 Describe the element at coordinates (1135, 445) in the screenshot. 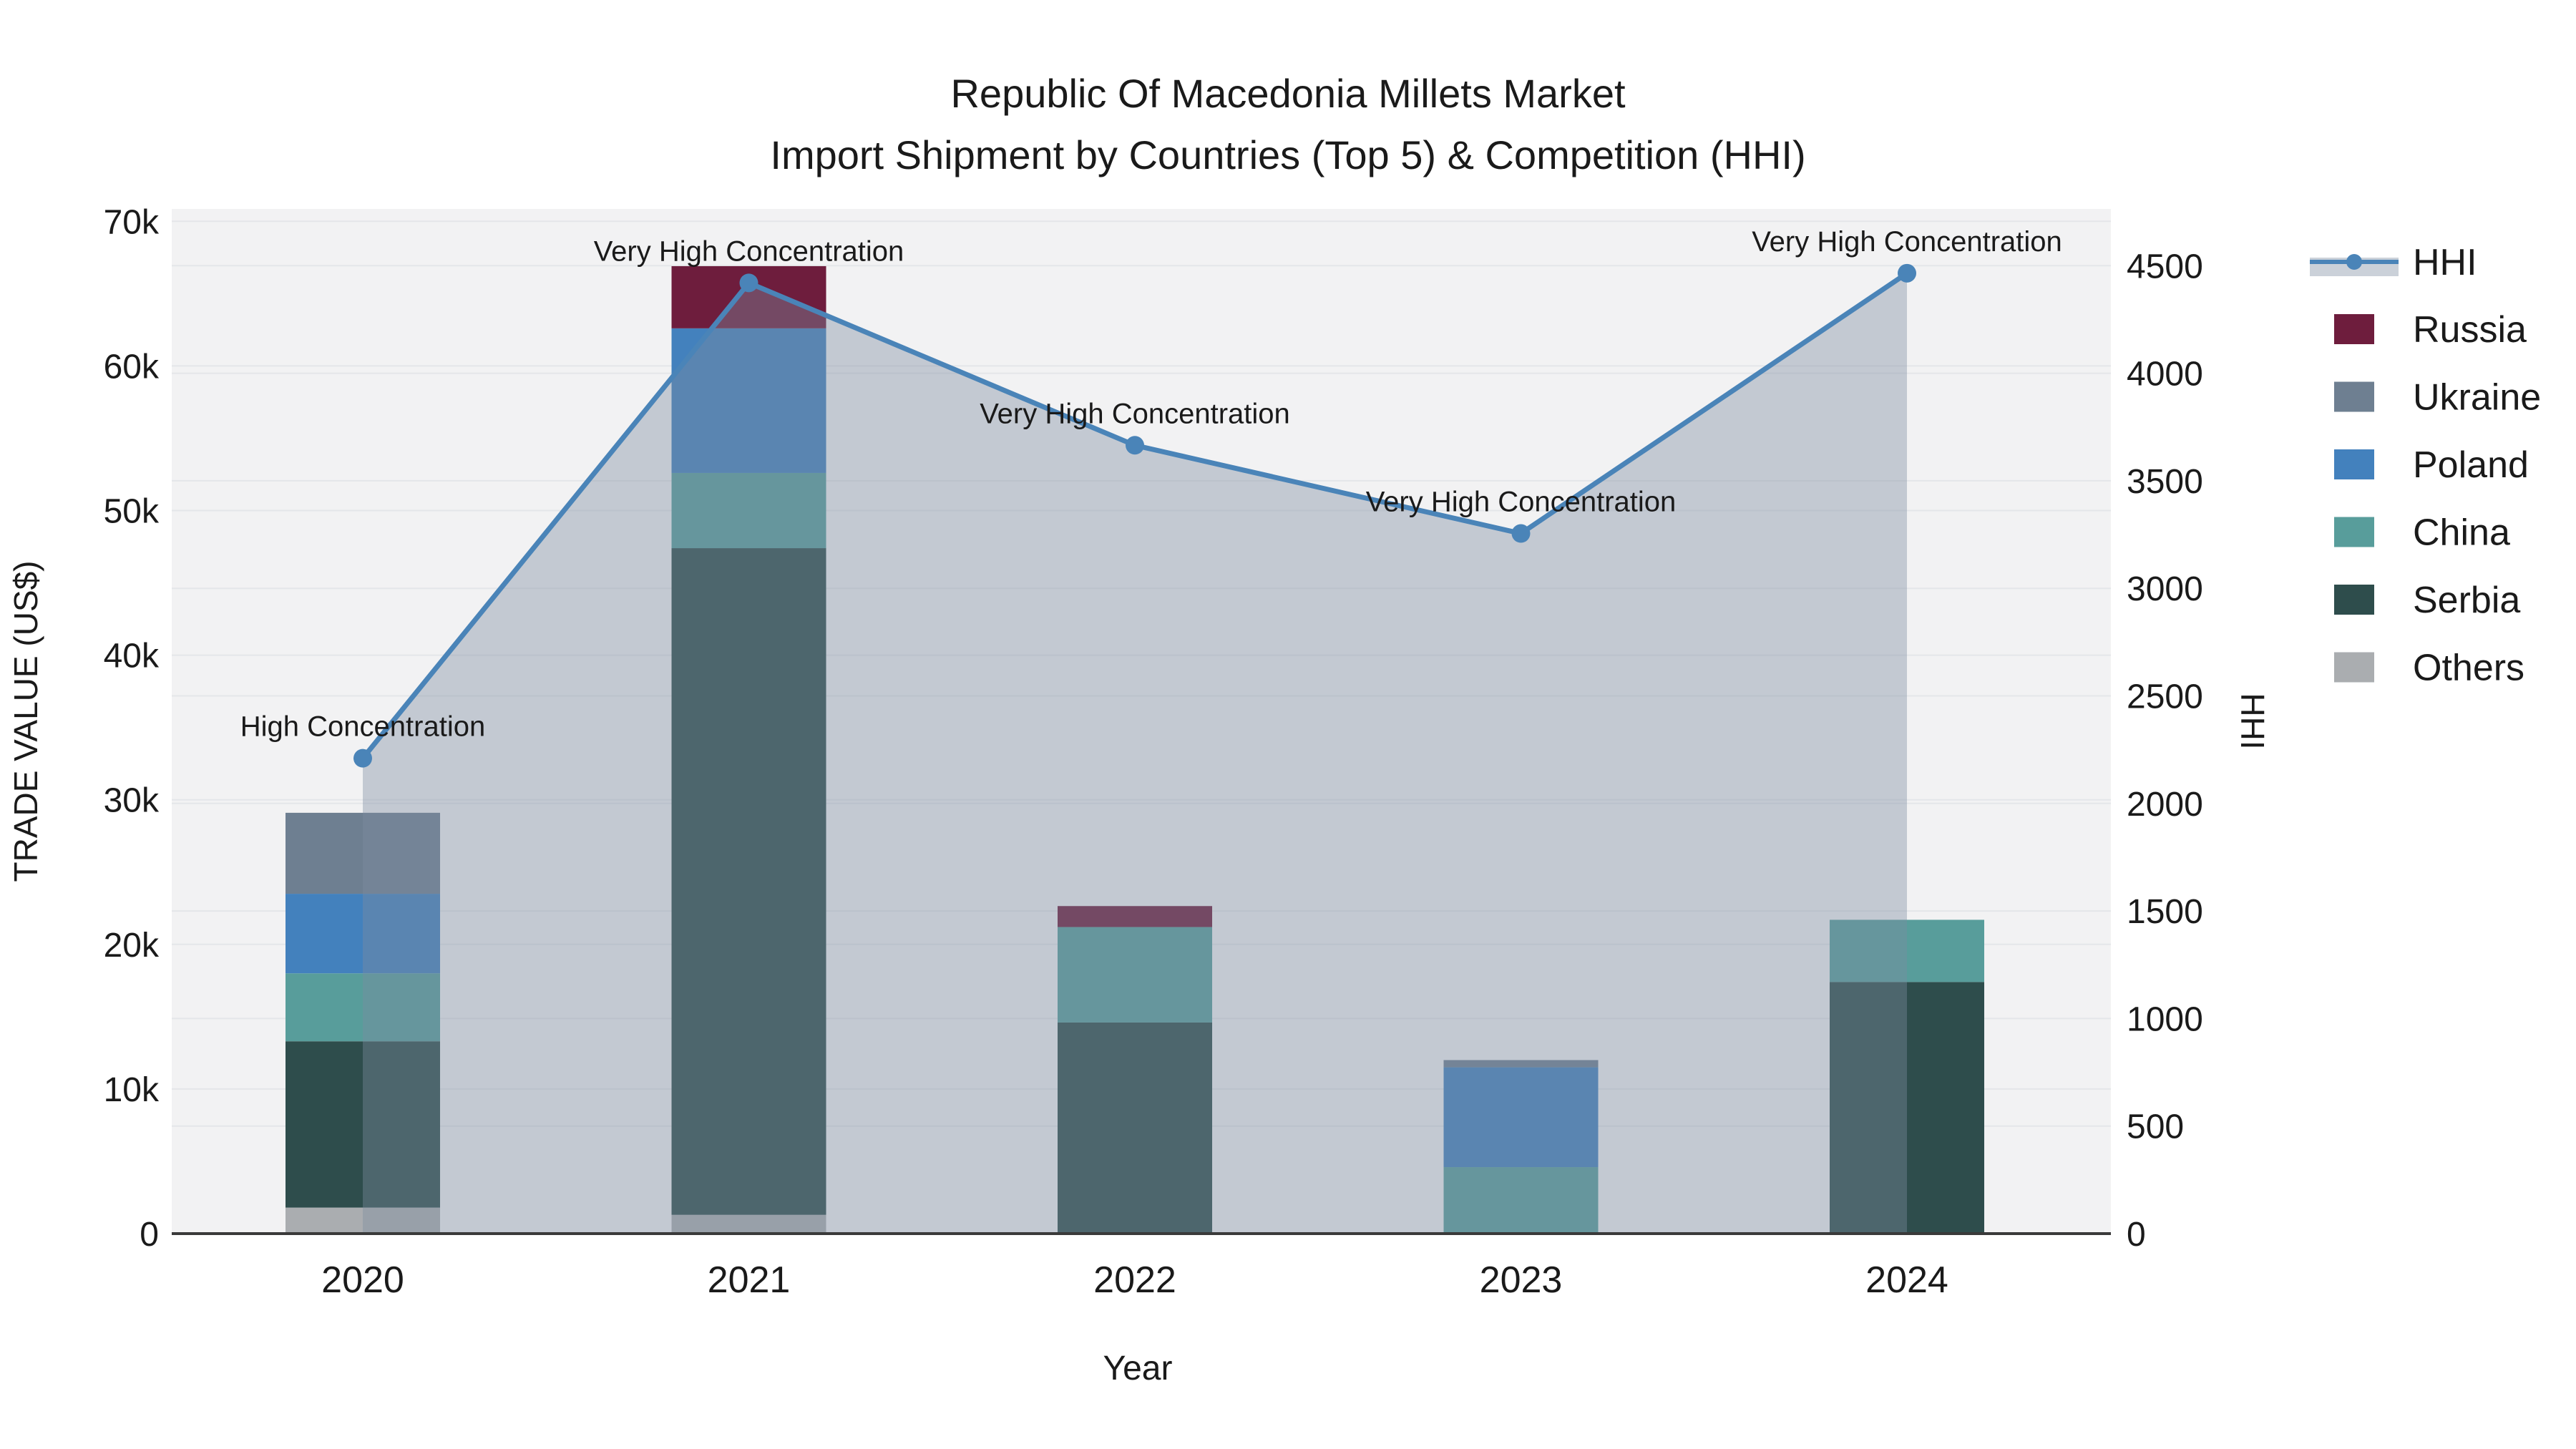

I see `hhi-marker-2022` at that location.